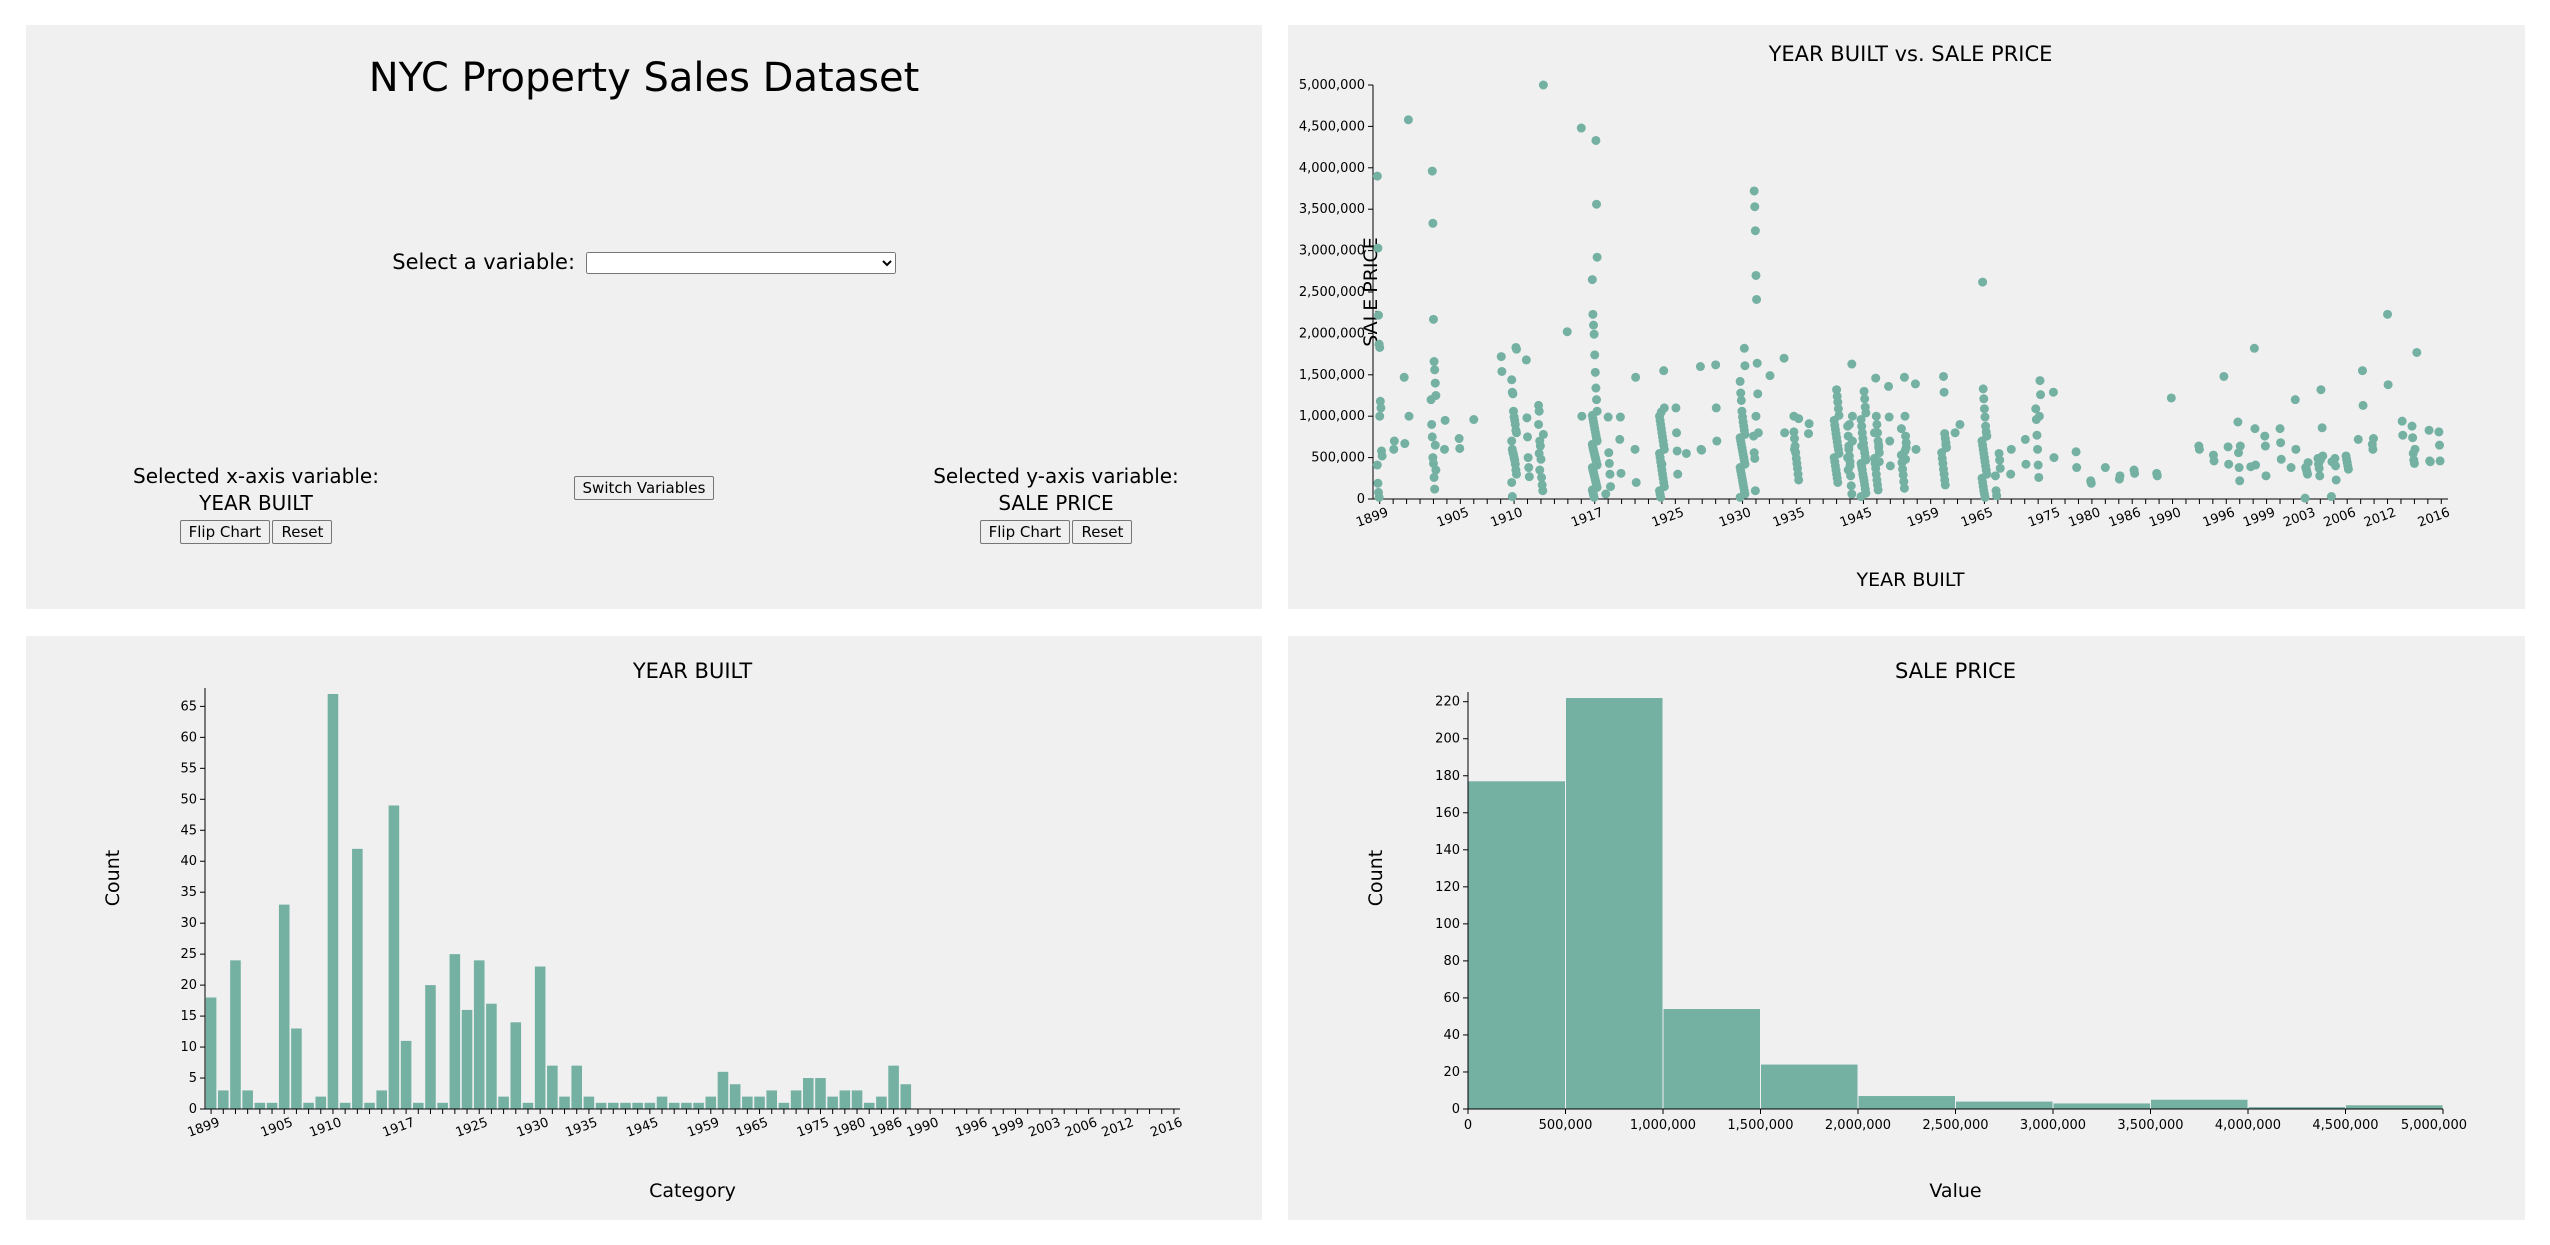 This screenshot has width=2550, height=1245. Describe the element at coordinates (662, 1102) in the screenshot. I see `bar-1947` at that location.